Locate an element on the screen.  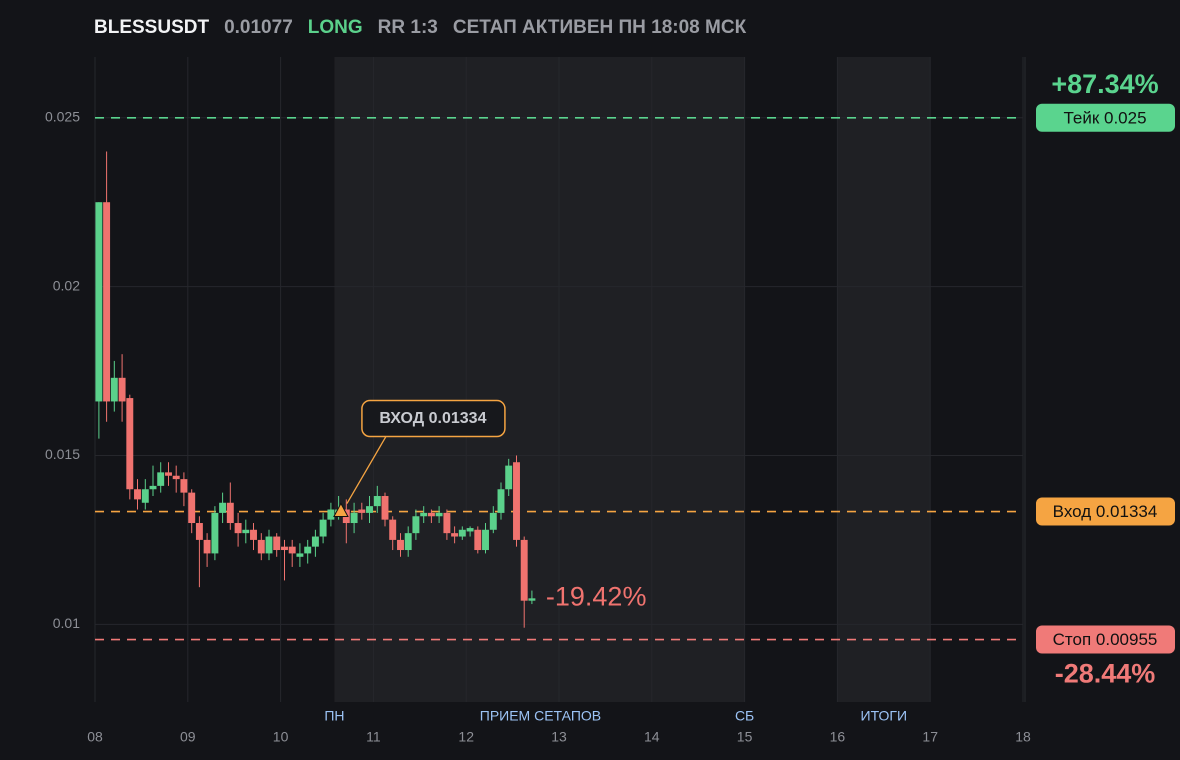
x-tick-label: 13 is located at coordinates (559, 737).